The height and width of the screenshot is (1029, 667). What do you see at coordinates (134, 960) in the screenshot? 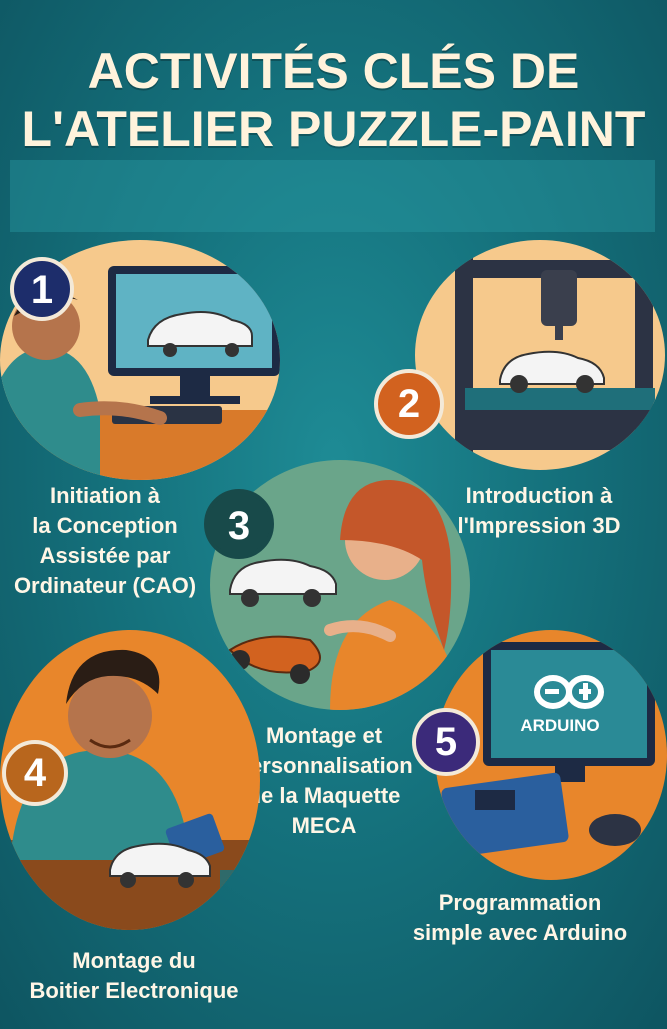
I see `caption-4-line-1: Montage du` at bounding box center [134, 960].